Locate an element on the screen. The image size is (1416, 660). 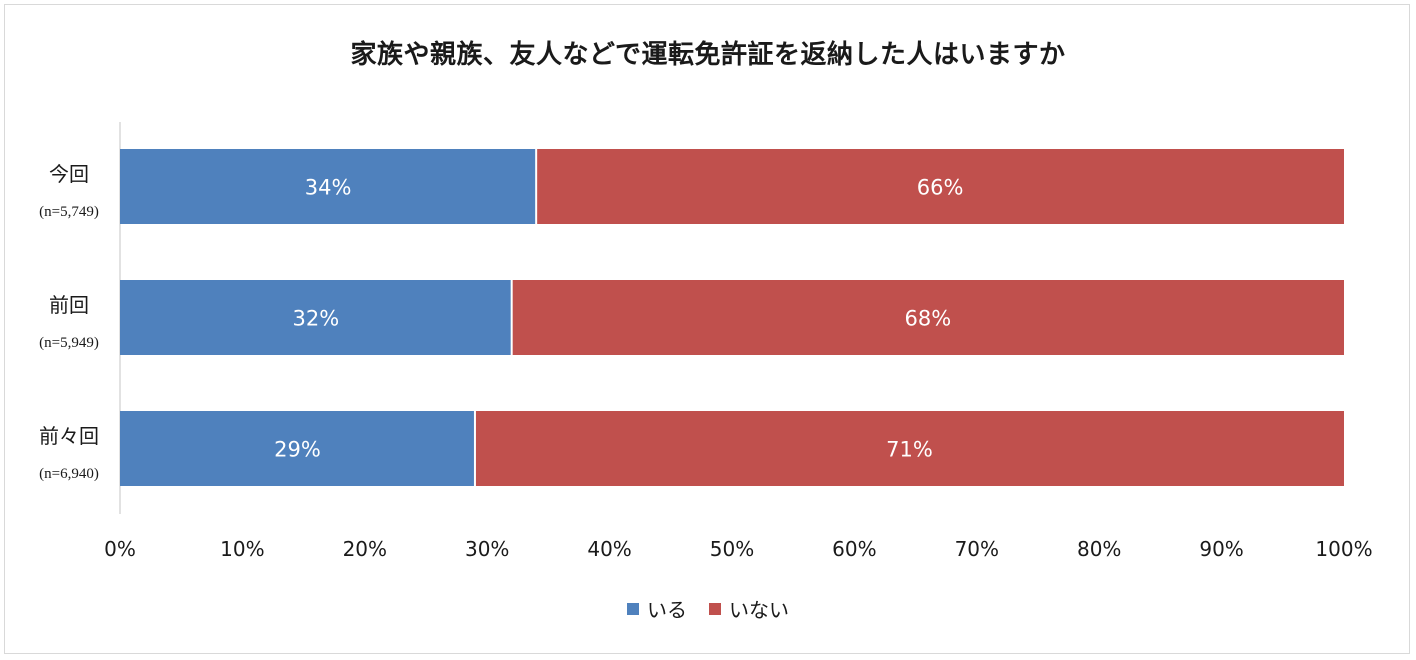
x-tick-label-7: 70% is located at coordinates (977, 549).